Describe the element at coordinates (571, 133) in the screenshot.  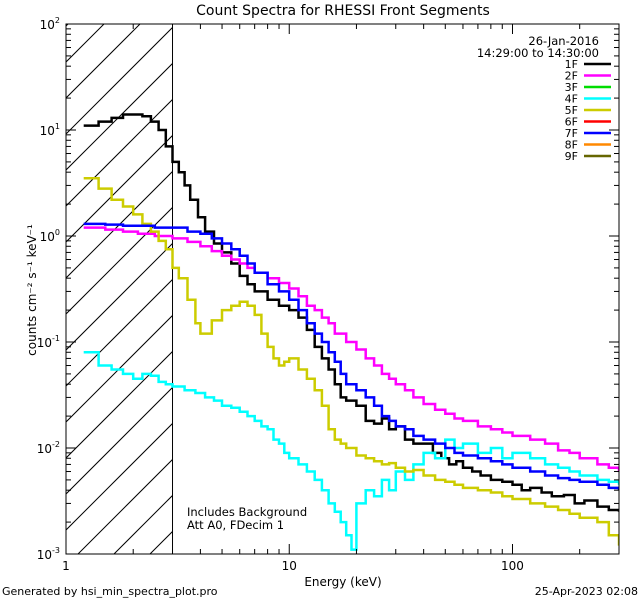
I see `legend-label-7f: 7F` at that location.